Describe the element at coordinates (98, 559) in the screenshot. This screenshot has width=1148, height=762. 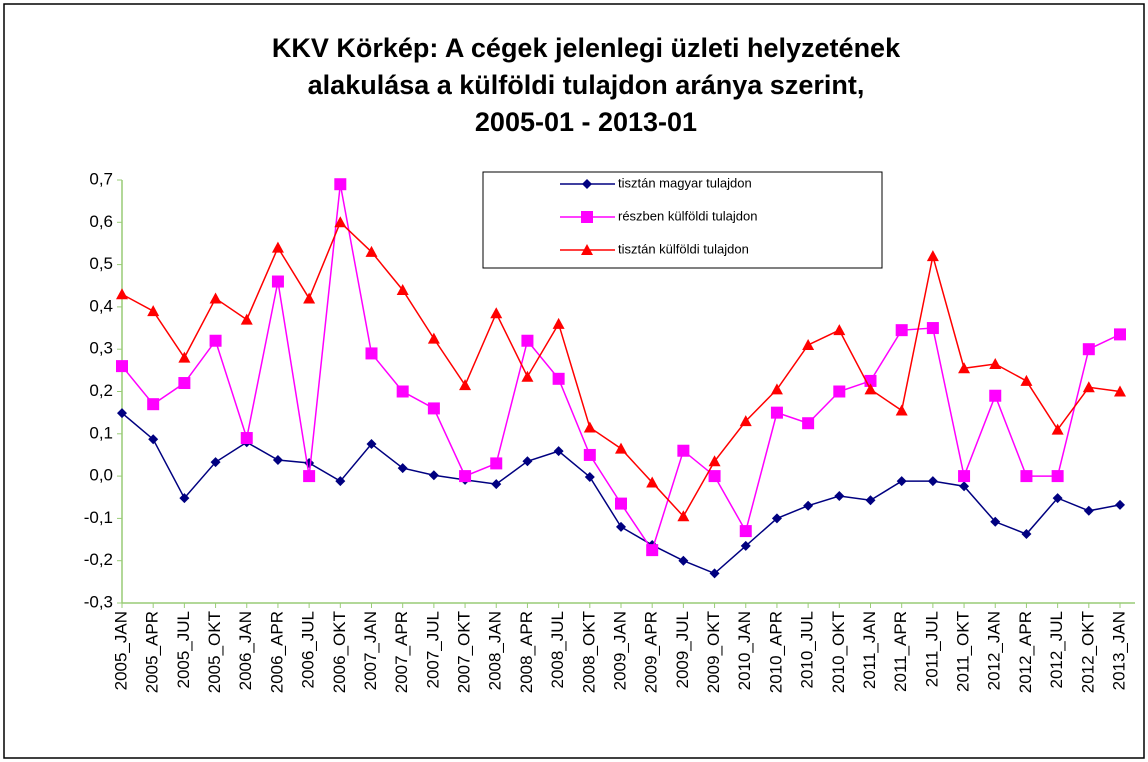
I see `y-tick-label: -0,2` at that location.